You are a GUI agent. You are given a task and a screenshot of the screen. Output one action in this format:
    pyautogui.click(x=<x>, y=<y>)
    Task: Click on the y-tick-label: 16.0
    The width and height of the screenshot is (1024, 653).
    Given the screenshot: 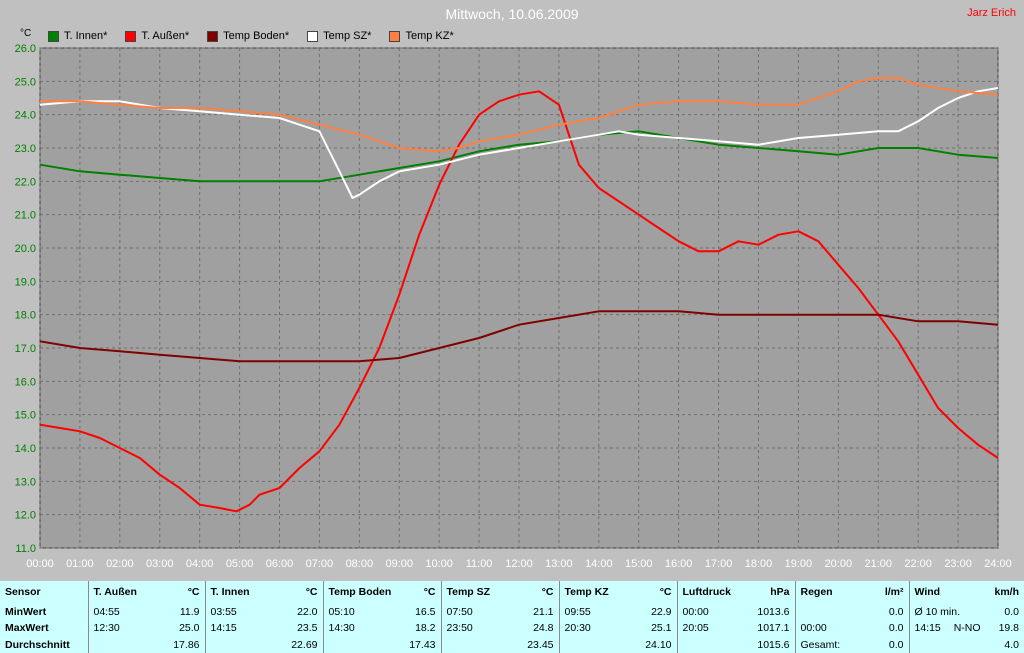 What is the action you would take?
    pyautogui.click(x=25, y=382)
    